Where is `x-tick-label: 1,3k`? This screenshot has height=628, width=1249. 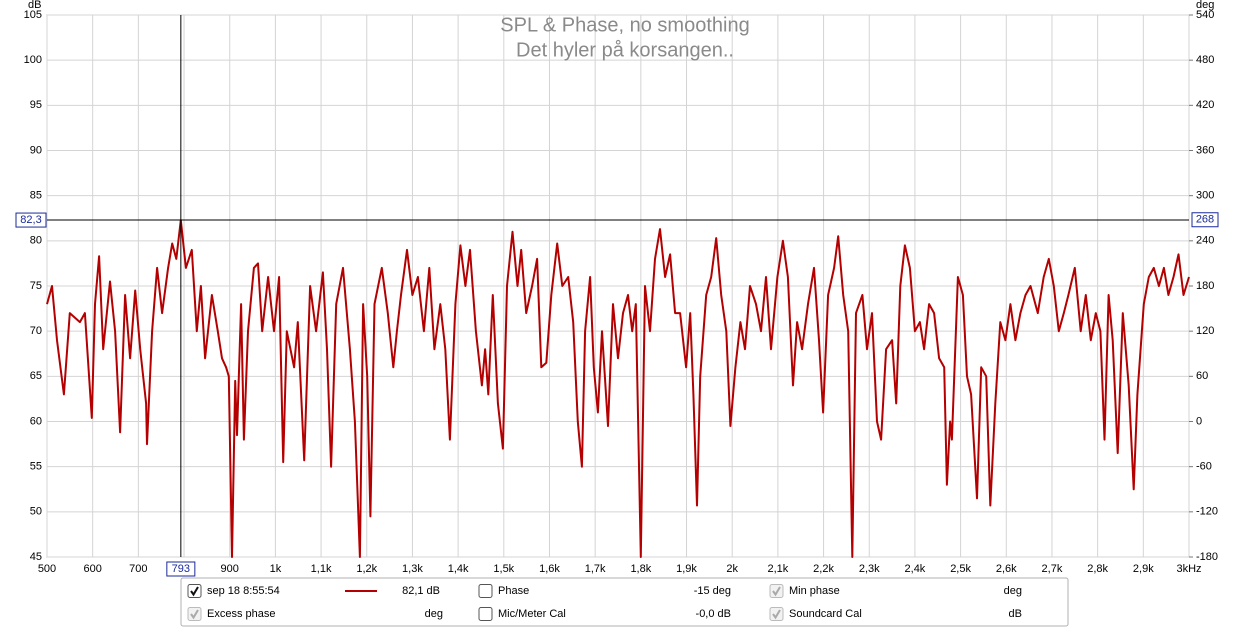
x-tick-label: 1,3k is located at coordinates (412, 569).